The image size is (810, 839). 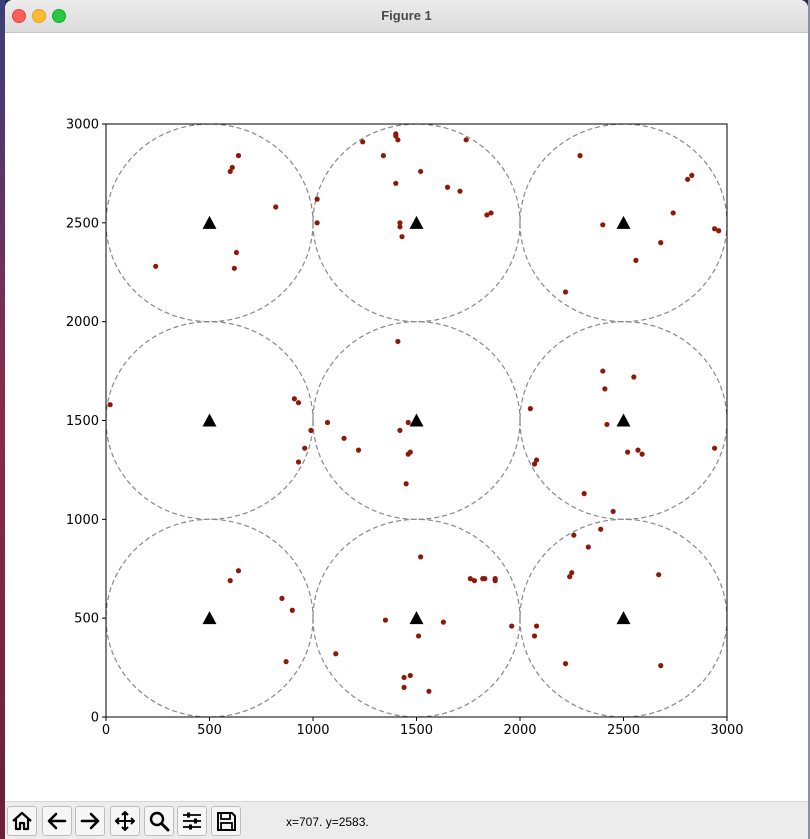 What do you see at coordinates (82, 223) in the screenshot?
I see `y-tick-label: 2500` at bounding box center [82, 223].